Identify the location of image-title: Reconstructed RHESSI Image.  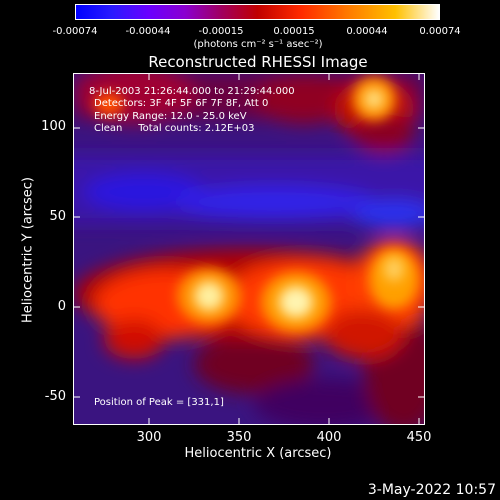
(258, 62).